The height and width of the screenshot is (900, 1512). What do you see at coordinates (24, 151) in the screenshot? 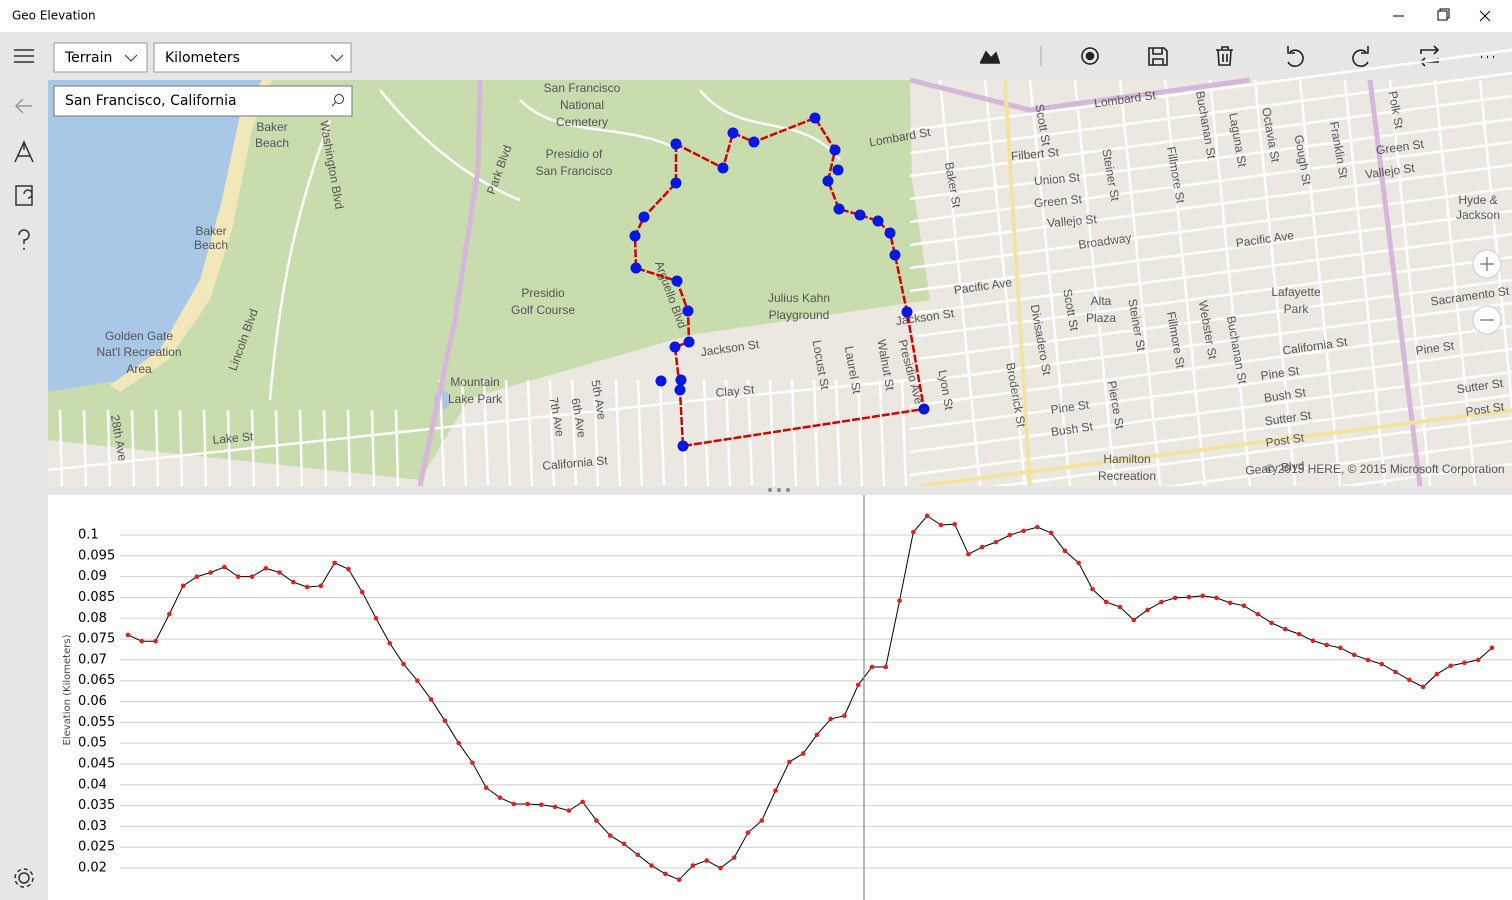
I see `elevation-nav` at bounding box center [24, 151].